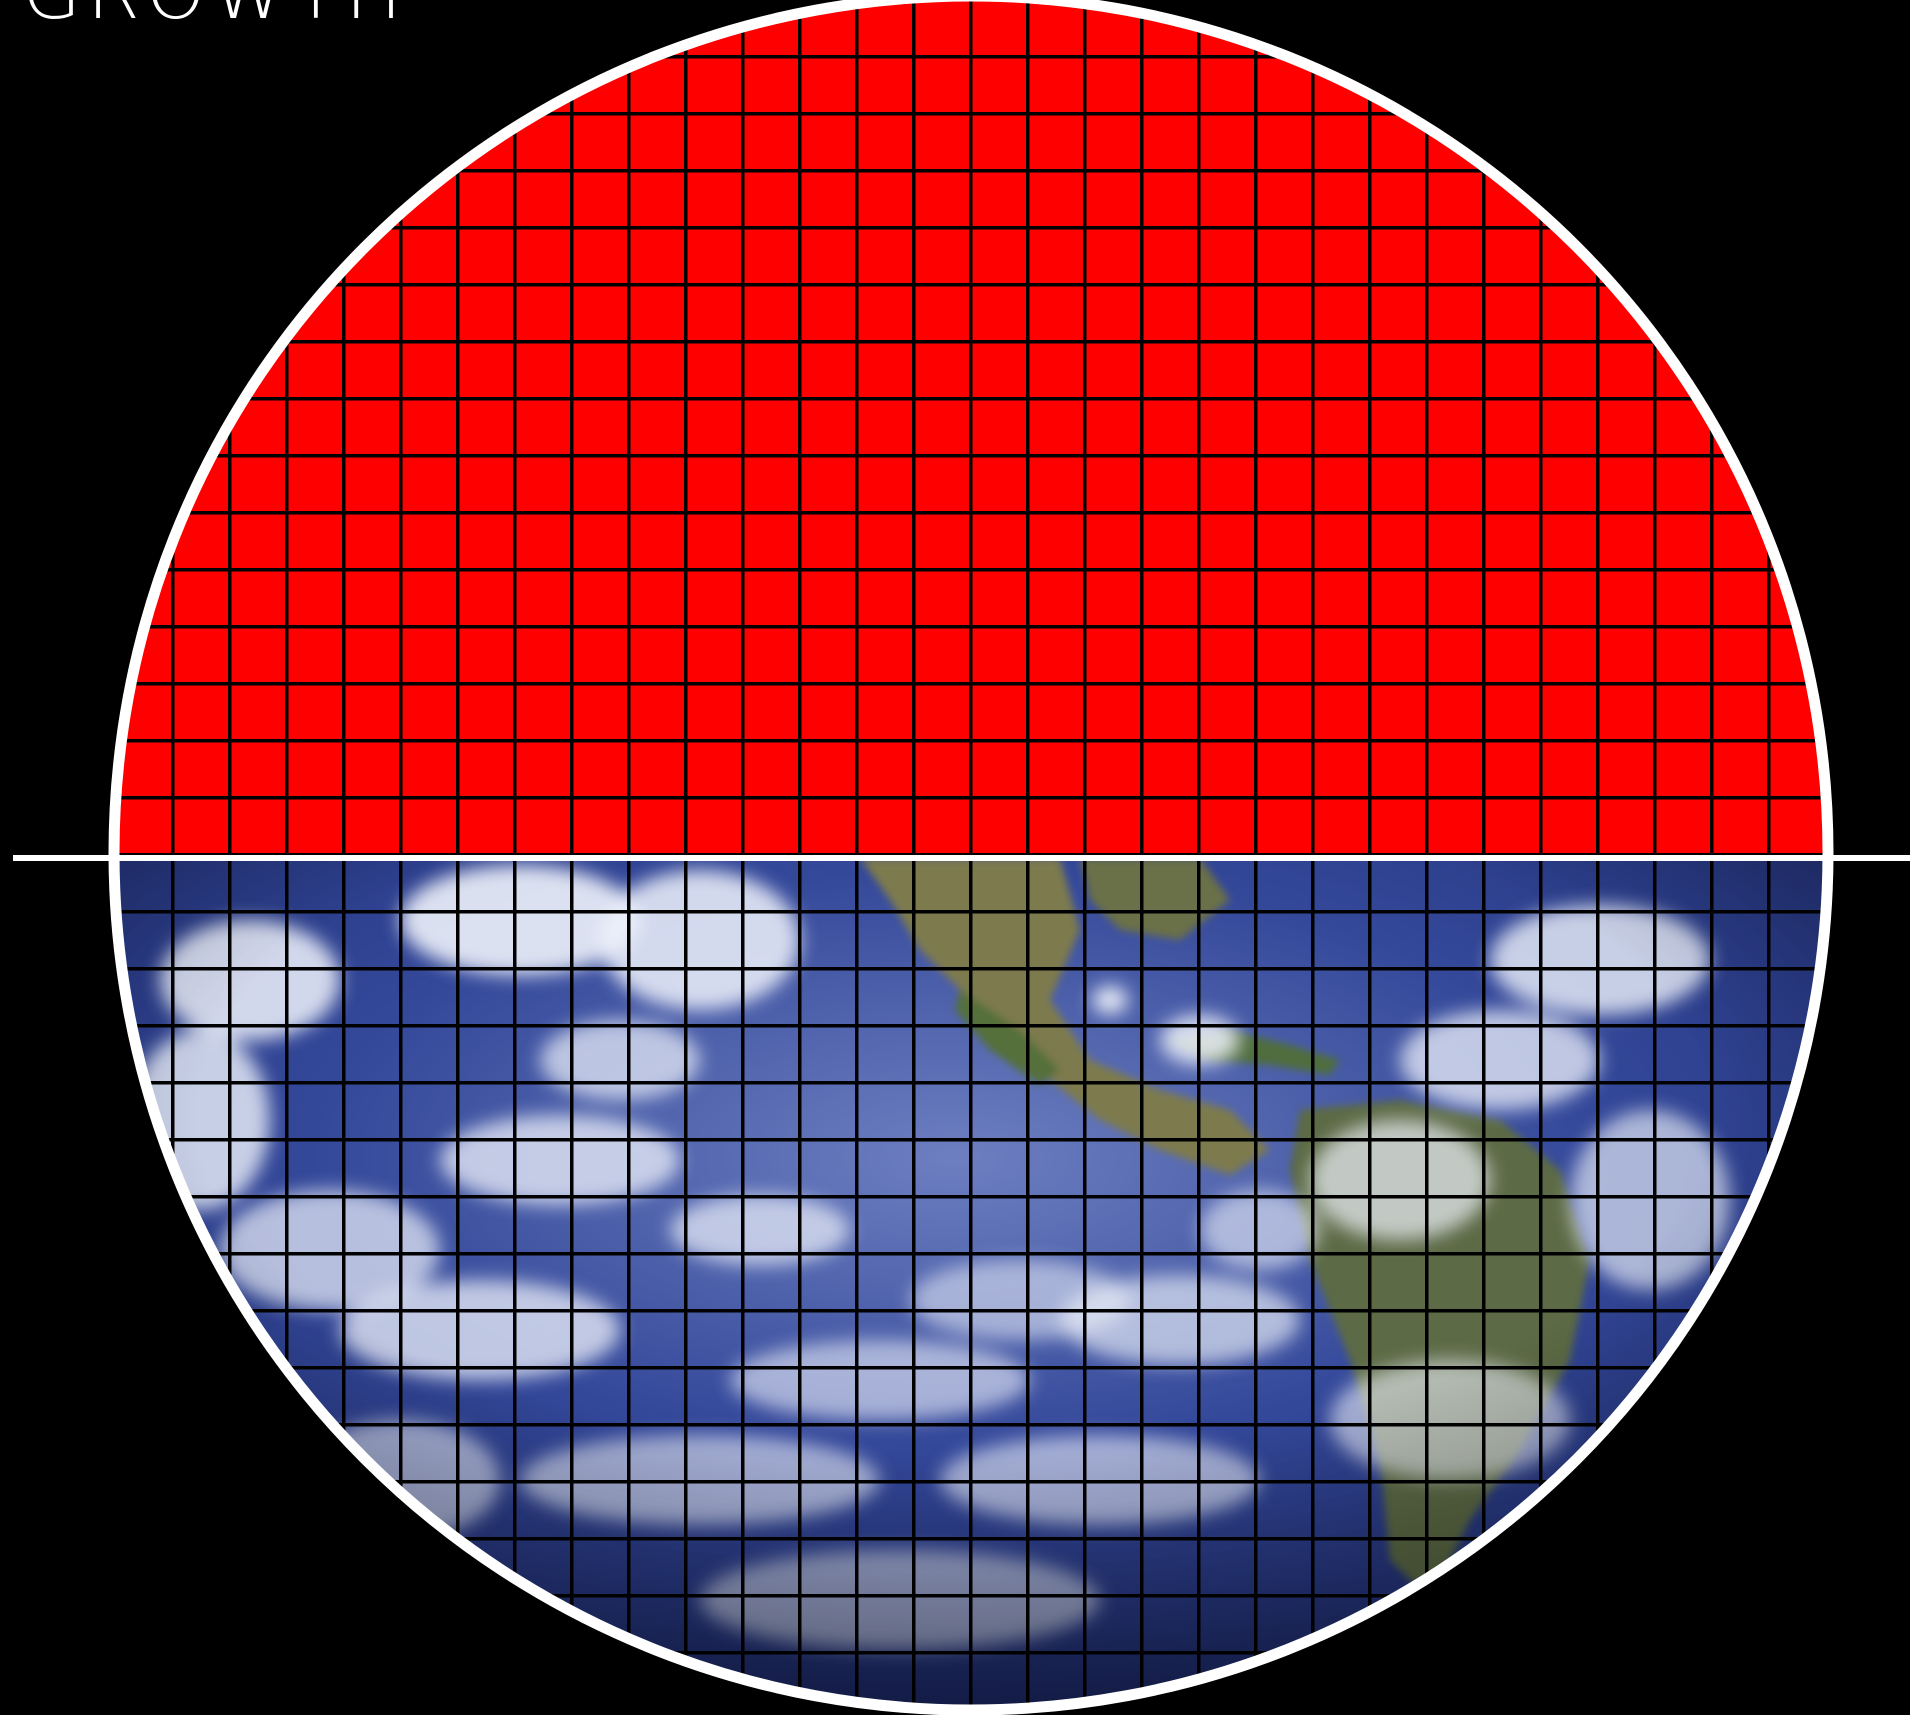 The image size is (1910, 1715). I want to click on slide-title: GROWTH, so click(215, 15).